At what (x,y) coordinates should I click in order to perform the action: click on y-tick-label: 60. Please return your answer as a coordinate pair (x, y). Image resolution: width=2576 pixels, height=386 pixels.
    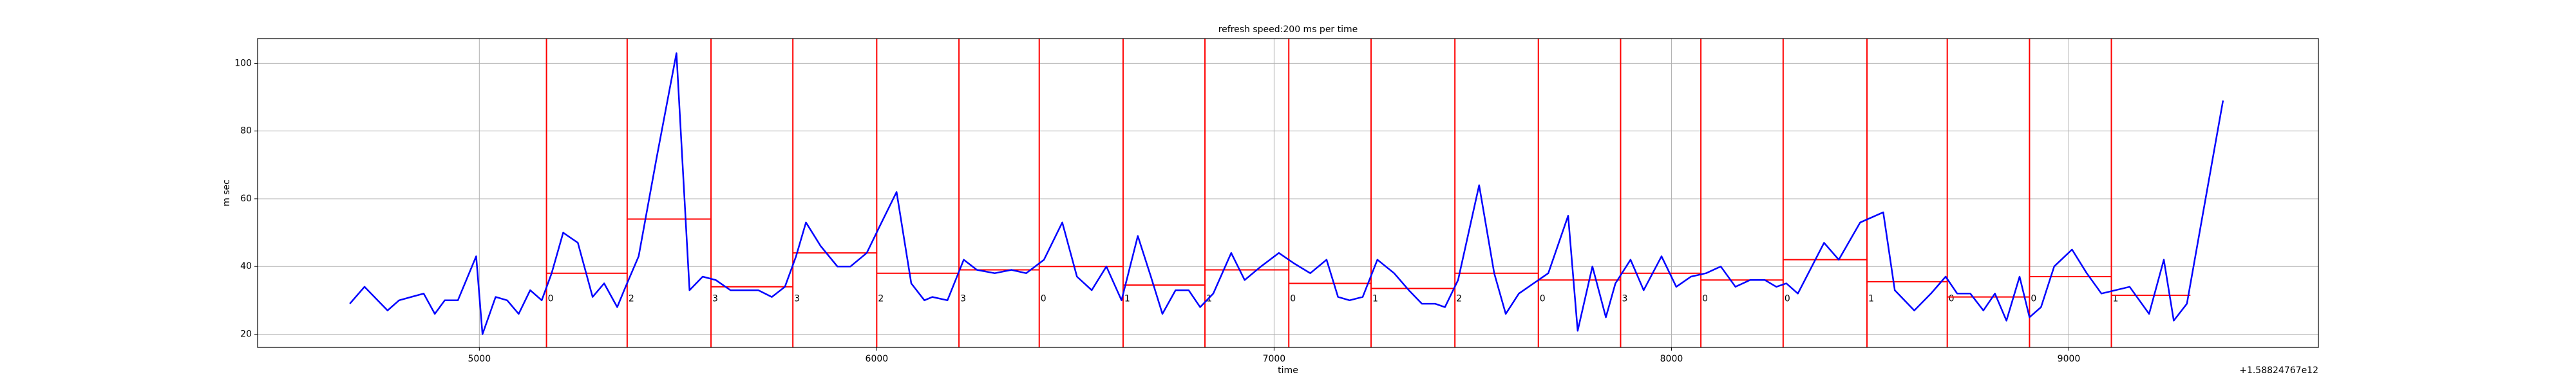
    Looking at the image, I should click on (246, 199).